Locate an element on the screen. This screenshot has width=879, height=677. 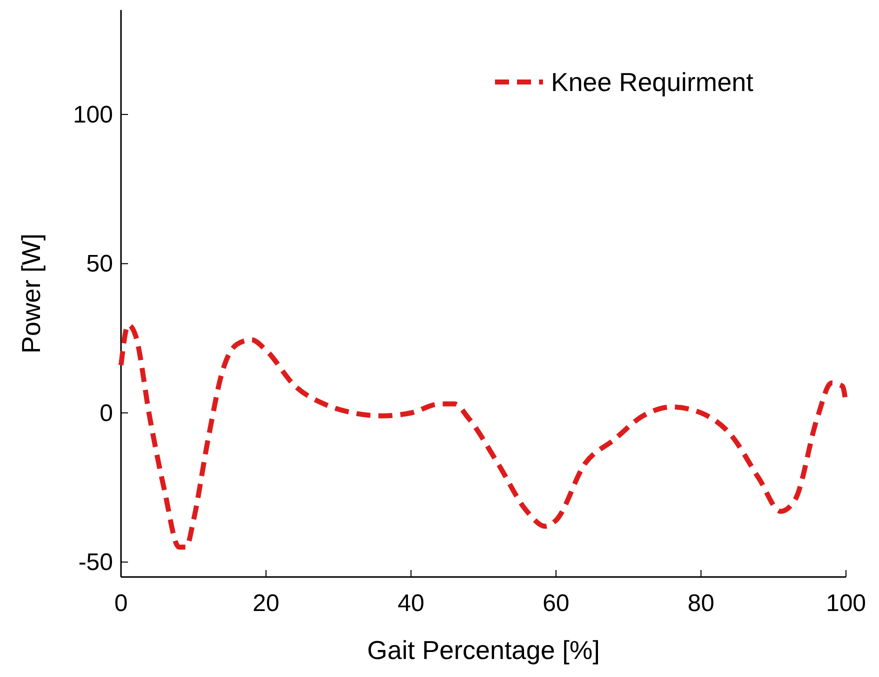
x-tick-label: 80 is located at coordinates (701, 603).